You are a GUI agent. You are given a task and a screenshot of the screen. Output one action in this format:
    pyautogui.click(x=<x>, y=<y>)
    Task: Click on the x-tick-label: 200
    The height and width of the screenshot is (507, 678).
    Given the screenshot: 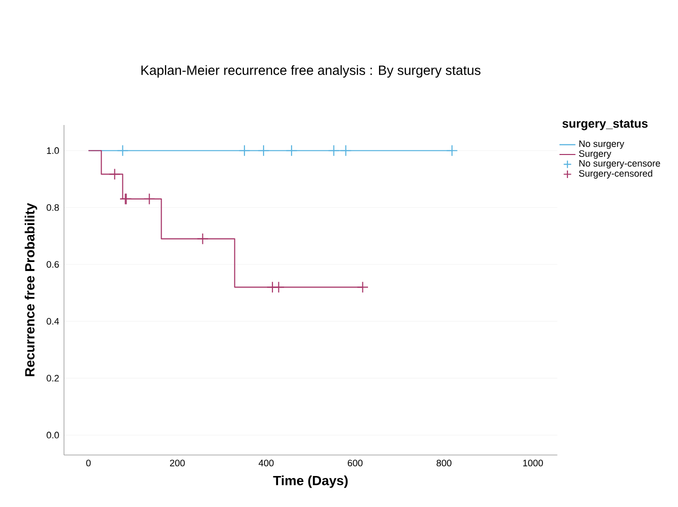 What is the action you would take?
    pyautogui.click(x=177, y=463)
    